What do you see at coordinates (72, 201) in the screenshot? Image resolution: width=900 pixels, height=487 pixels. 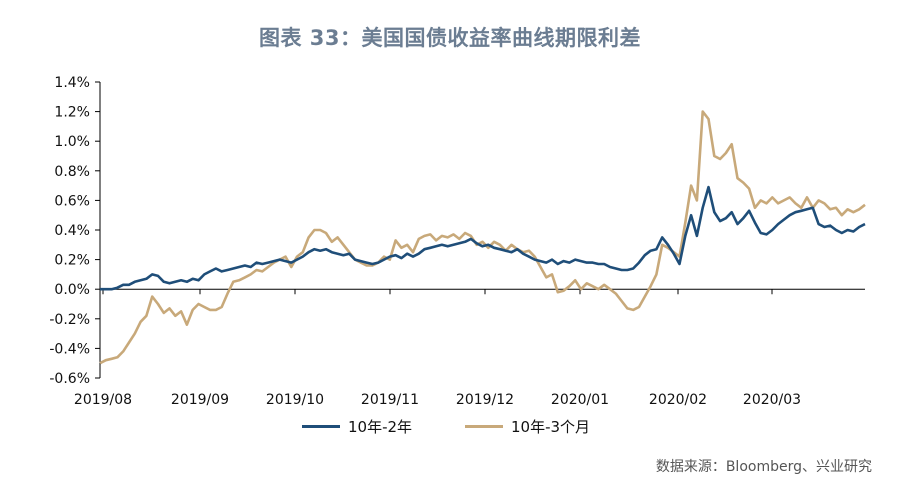 I see `y-tick-label: 0.6%` at bounding box center [72, 201].